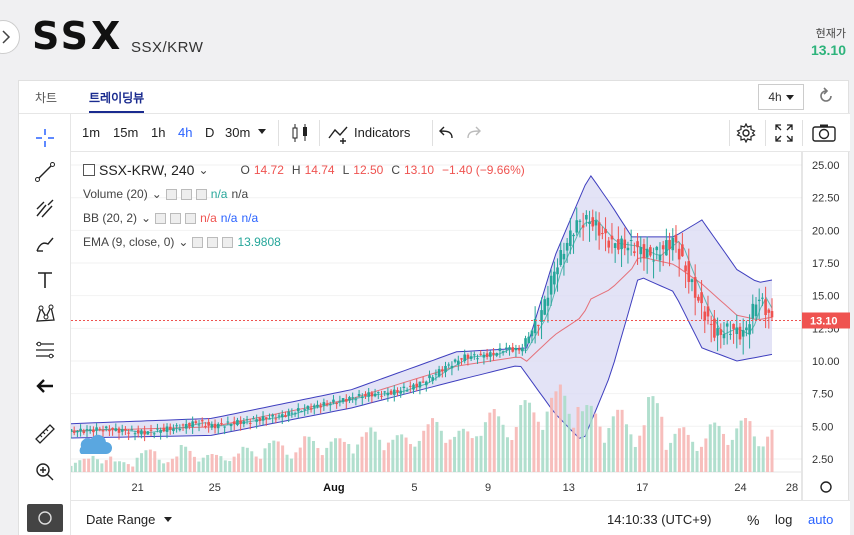 This screenshot has width=854, height=535. Describe the element at coordinates (203, 170) in the screenshot. I see `legend-symbol-caret: ⌄` at that location.